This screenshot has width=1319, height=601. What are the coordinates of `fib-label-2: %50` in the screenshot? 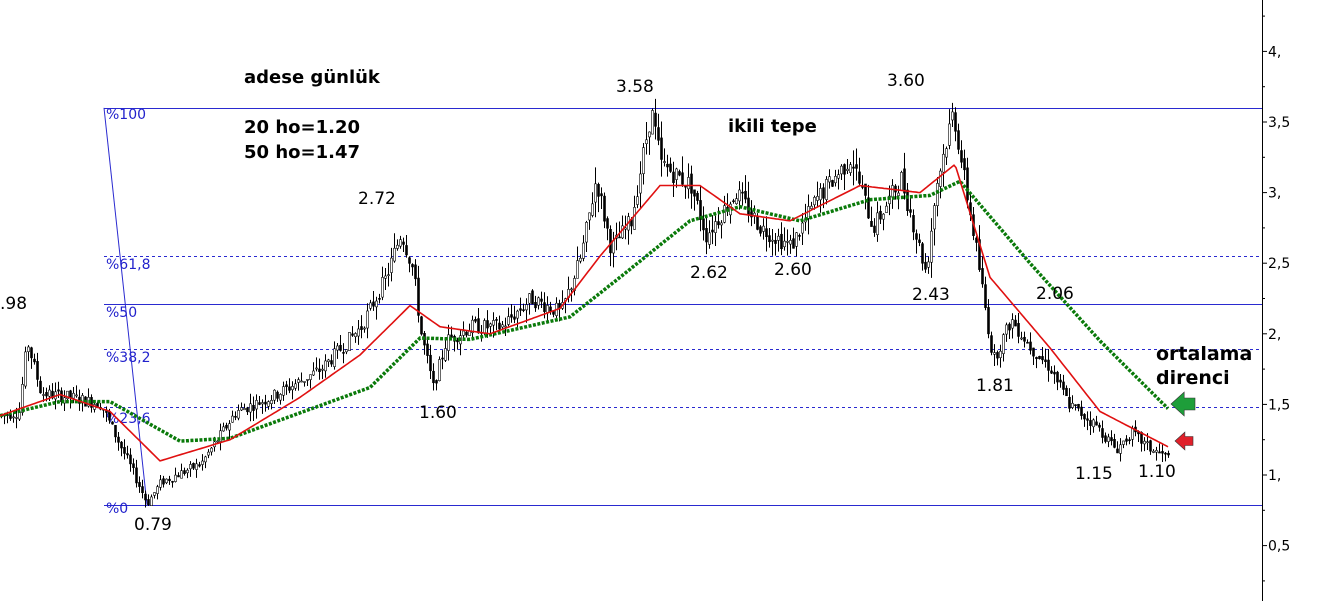 It's located at (121, 313).